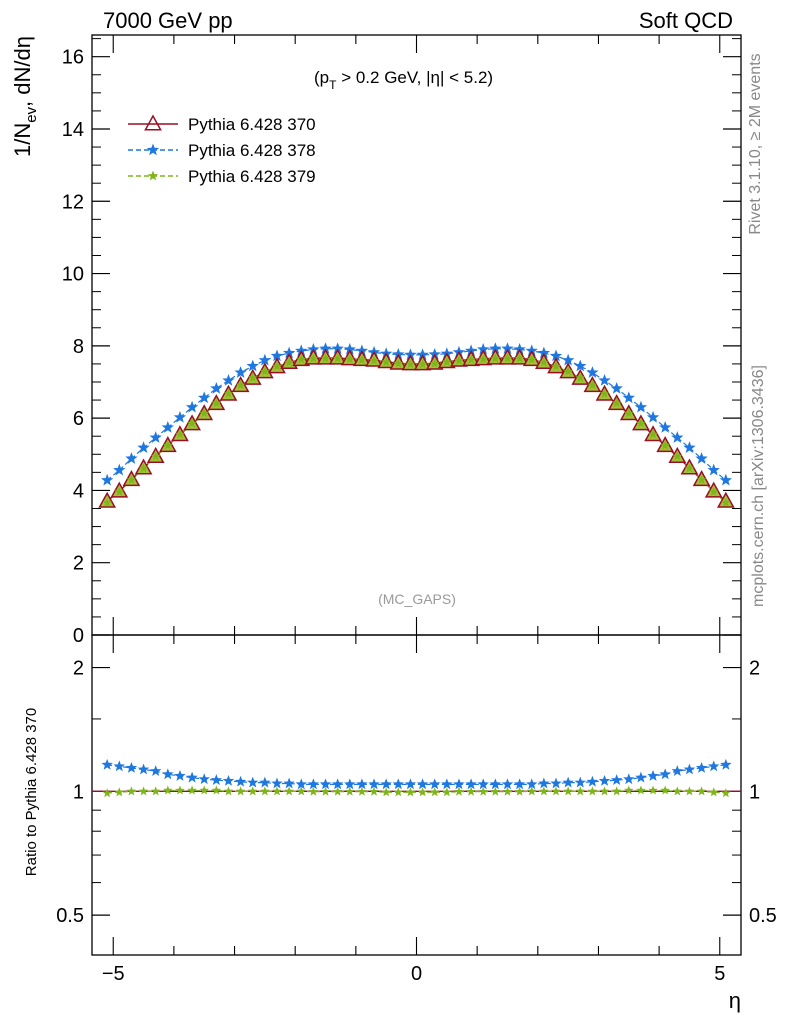 The width and height of the screenshot is (786, 1024). I want to click on legend-label-p378: Pythia 6.428 378, so click(252, 150).